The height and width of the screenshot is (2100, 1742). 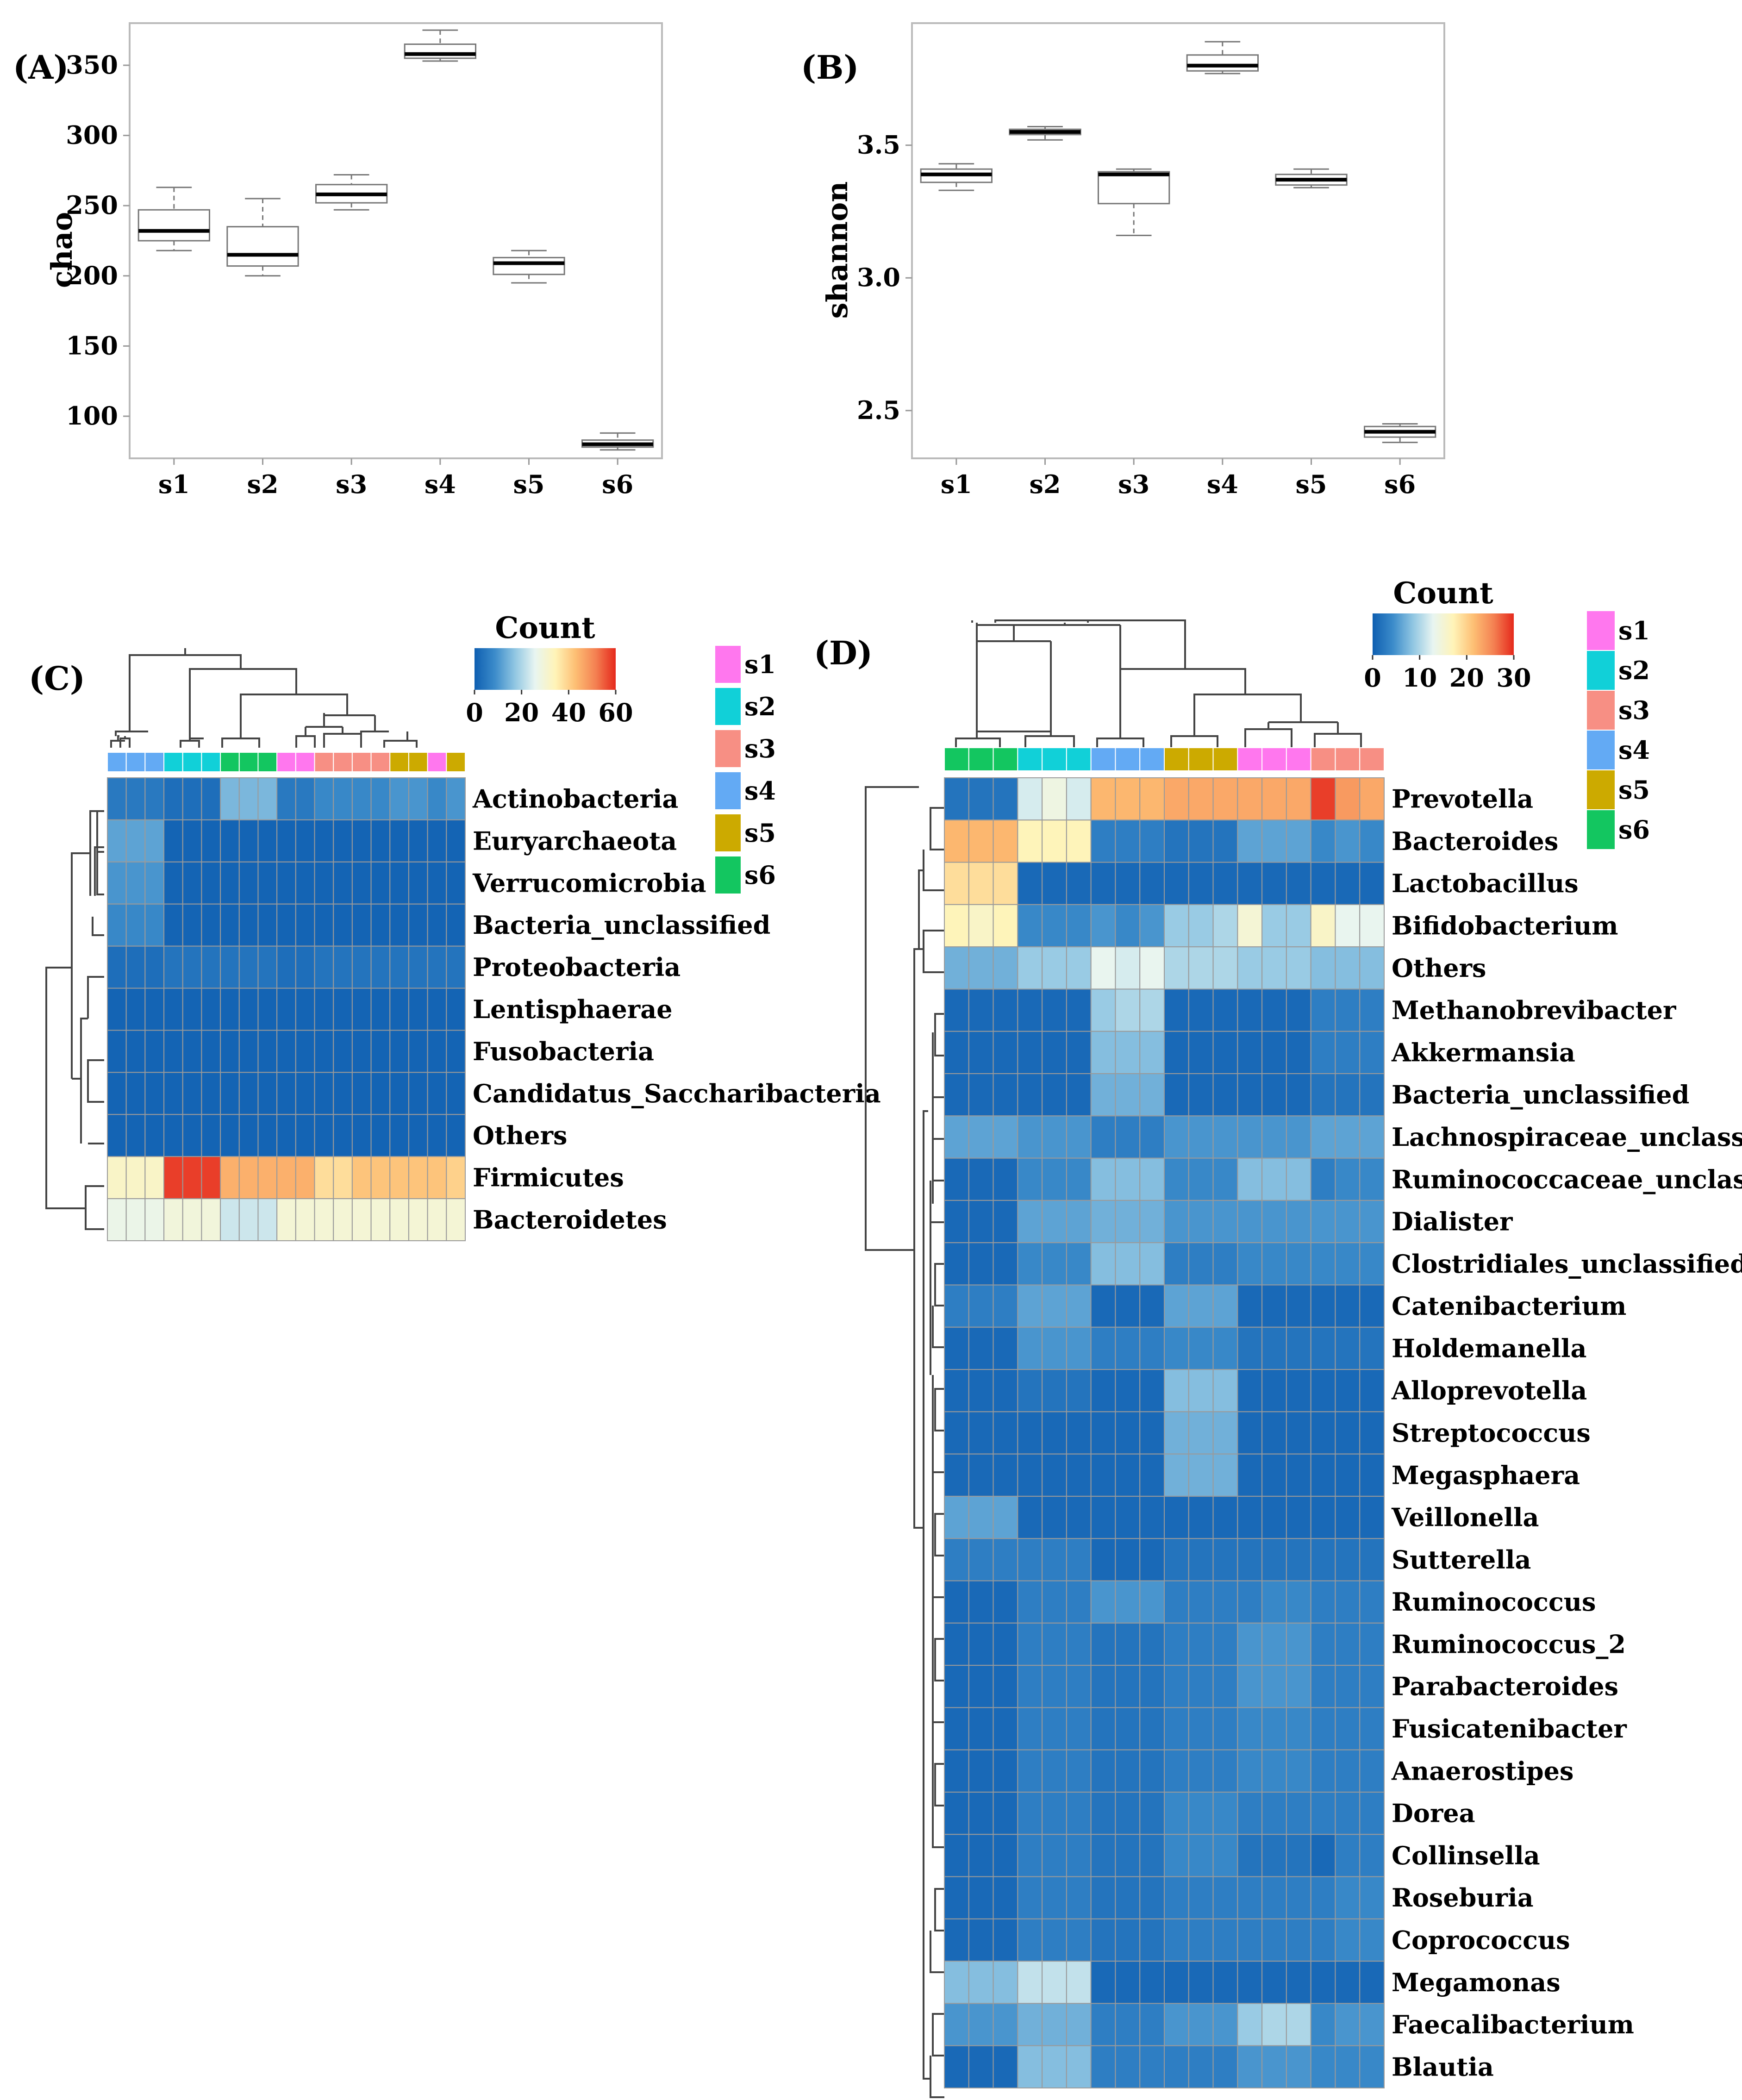 I want to click on iqr-box, so click(x=262, y=247).